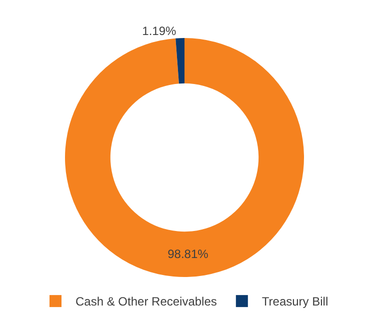 This screenshot has height=326, width=369. I want to click on data-label: 98.81%, so click(188, 254).